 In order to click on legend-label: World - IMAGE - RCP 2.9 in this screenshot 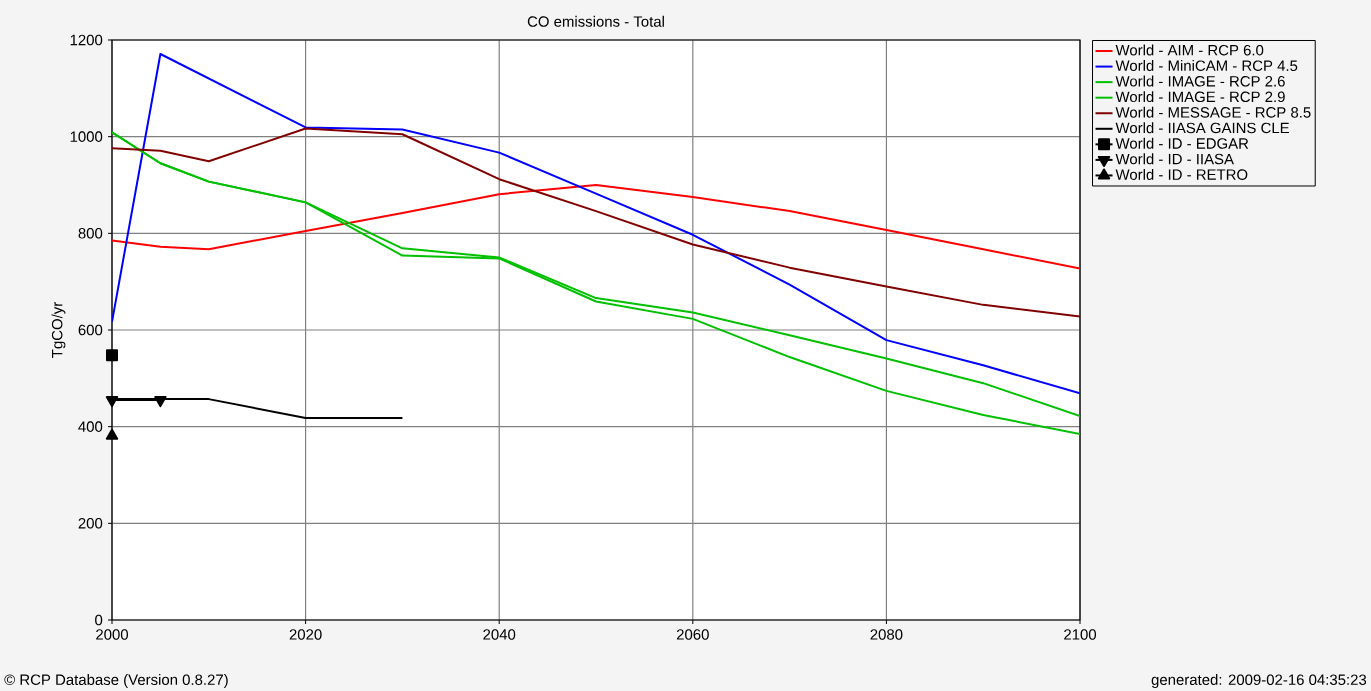, I will do `click(1200, 97)`.